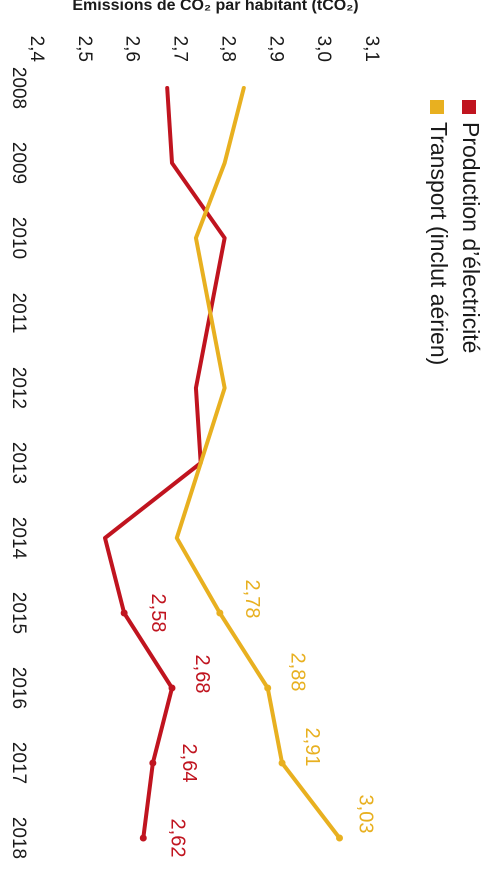 The height and width of the screenshot is (891, 493). Describe the element at coordinates (124, 613) in the screenshot. I see `data-point-0-2015` at that location.